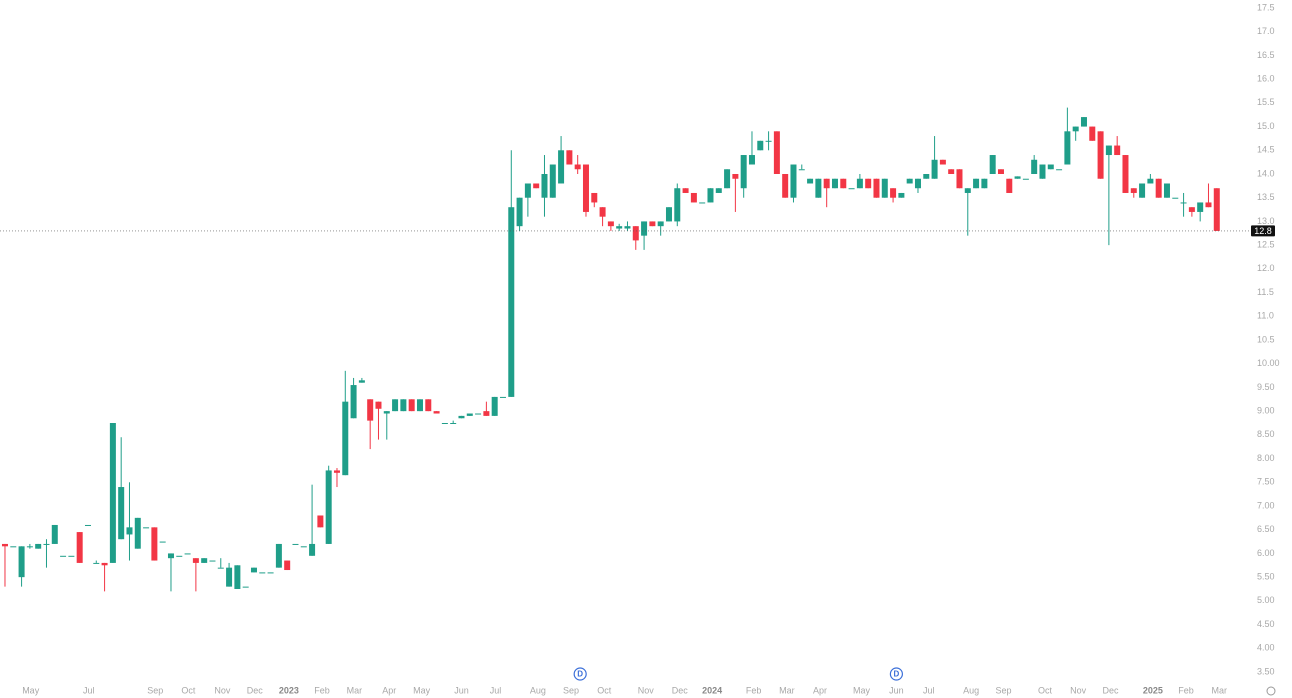 The width and height of the screenshot is (1292, 698). I want to click on x-tick-label: Feb, so click(1186, 690).